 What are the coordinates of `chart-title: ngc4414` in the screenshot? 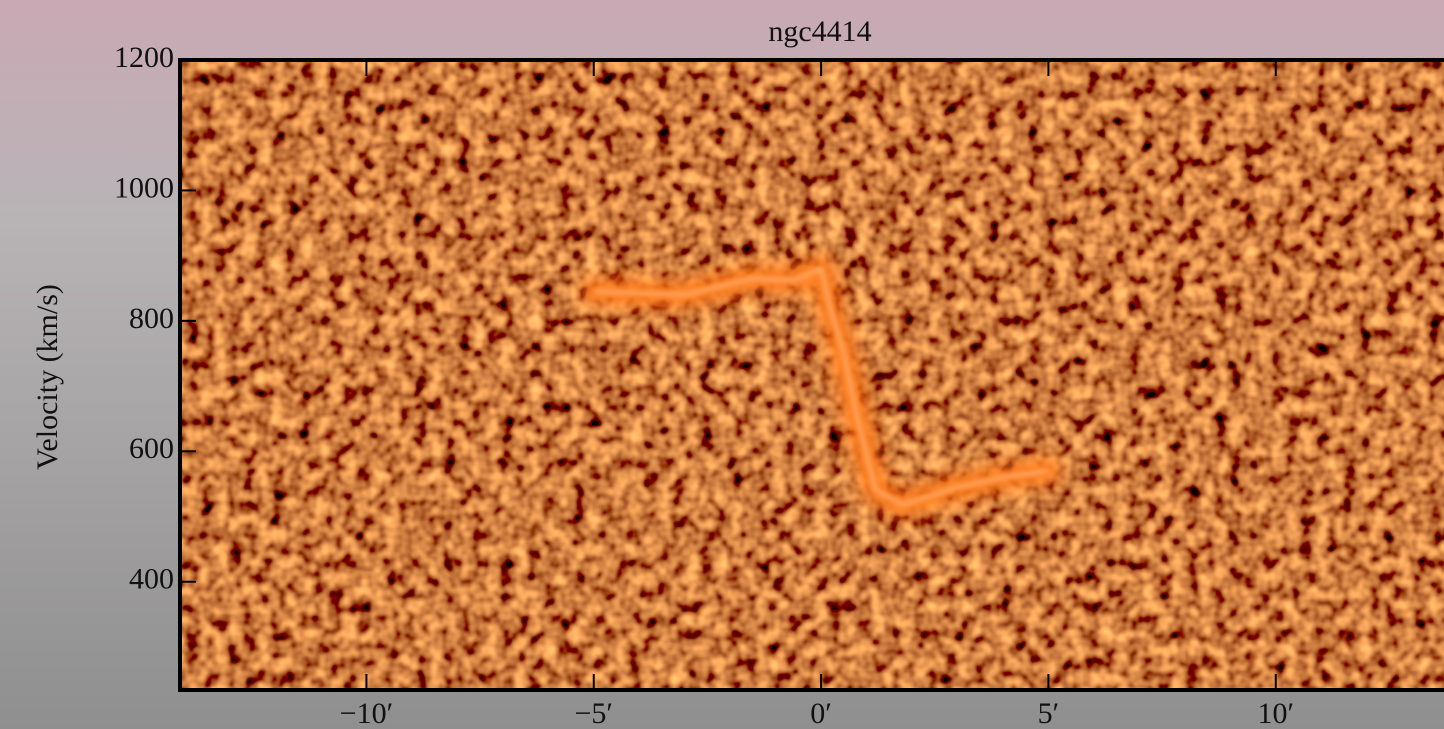 It's located at (819, 31).